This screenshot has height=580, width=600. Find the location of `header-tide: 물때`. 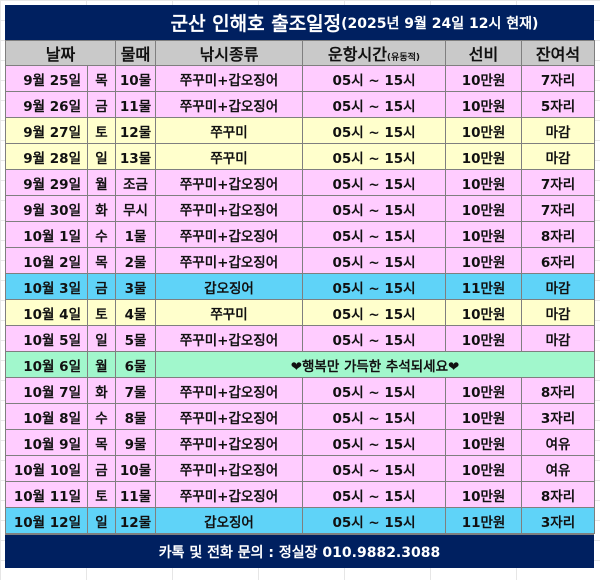

header-tide: 물때 is located at coordinates (136, 53).